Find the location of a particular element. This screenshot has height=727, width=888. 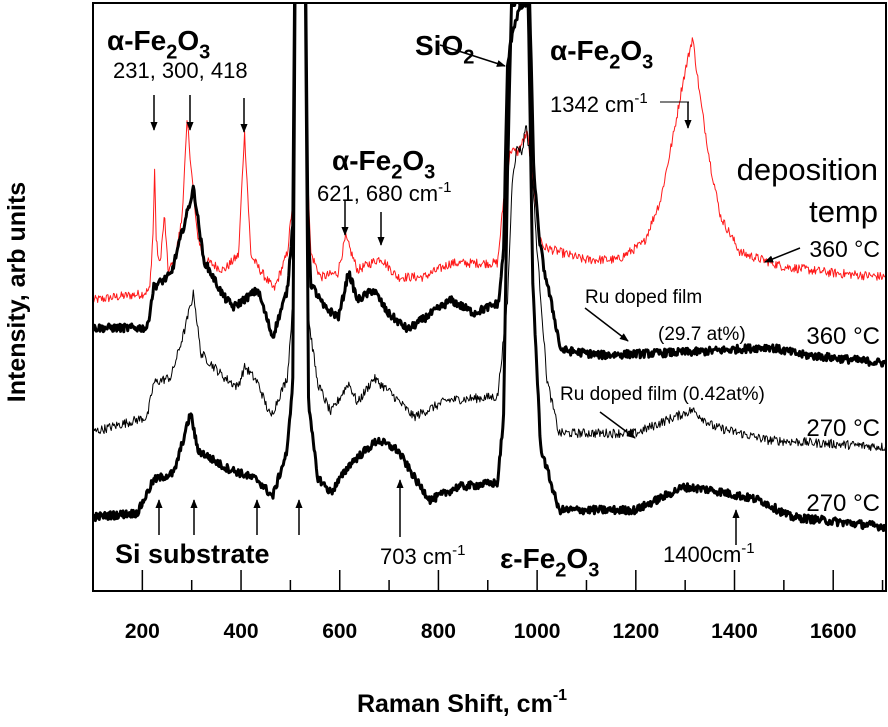

annotation-label: 231, 300, 418 is located at coordinates (180, 70).